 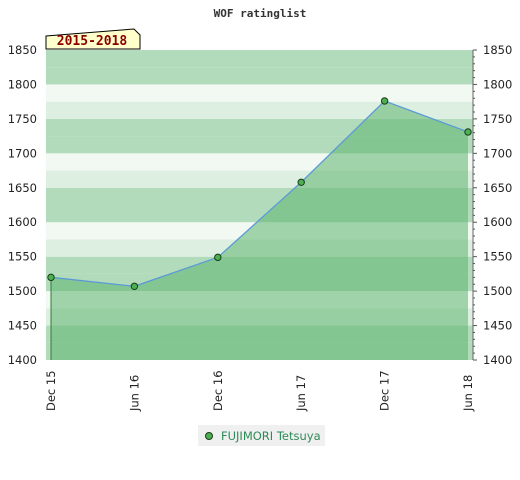 I want to click on left-tick-label: 1850, so click(x=22, y=50).